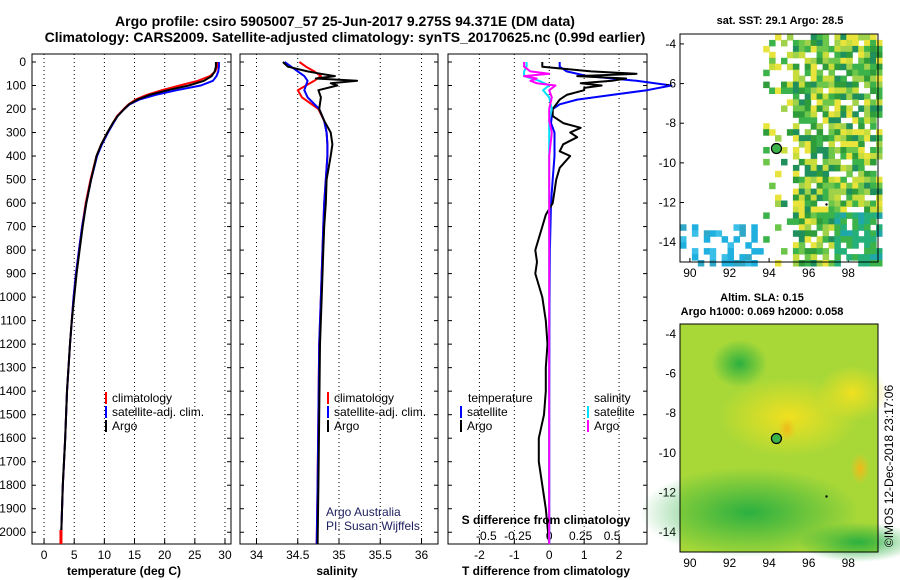 This screenshot has height=580, width=900. What do you see at coordinates (518, 536) in the screenshot?
I see `s-diff-tick-label: -0.25` at bounding box center [518, 536].